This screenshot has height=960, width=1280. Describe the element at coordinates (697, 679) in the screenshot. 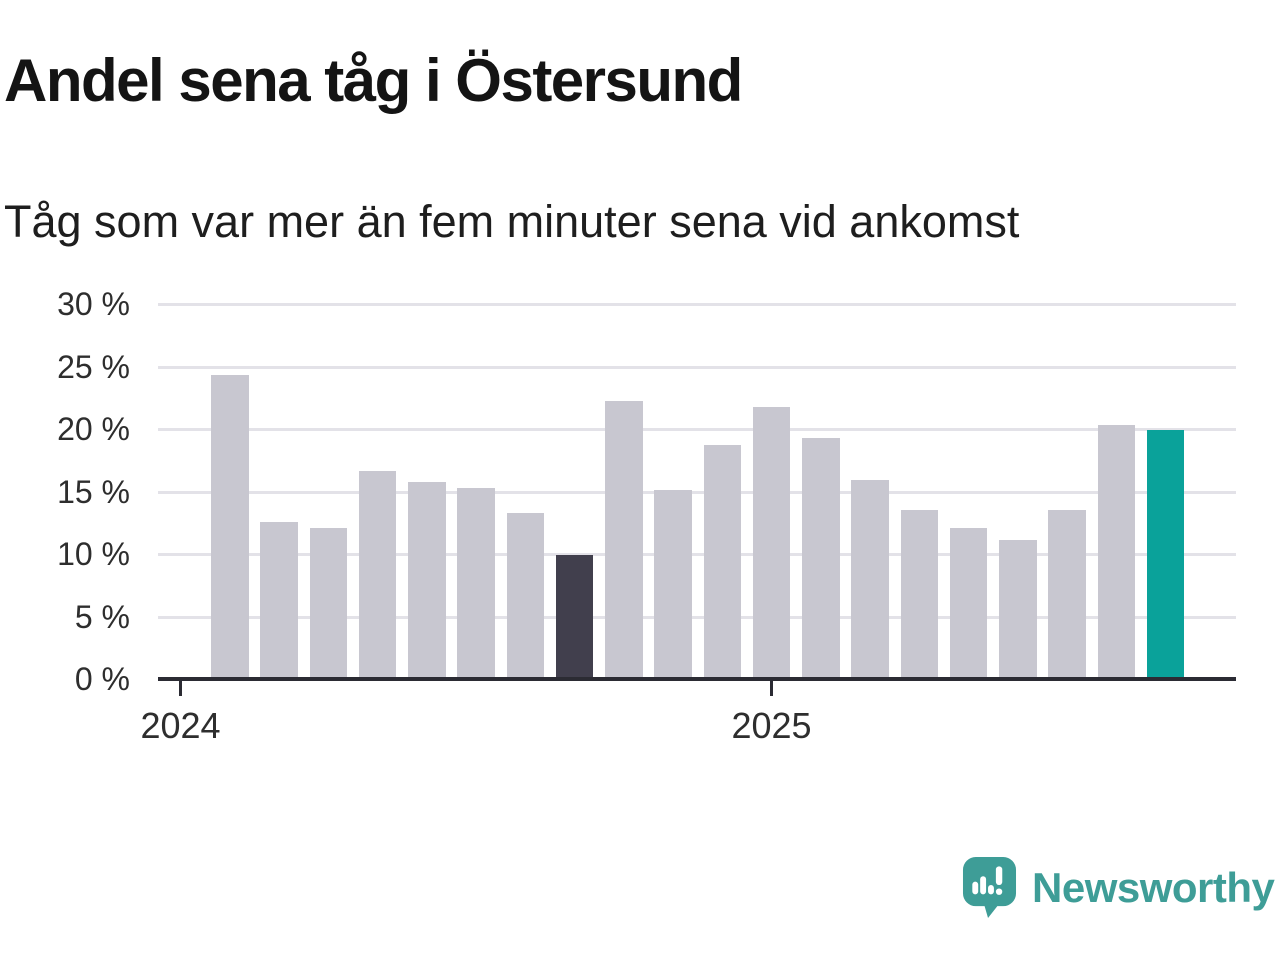

I see `x-axis-line` at that location.